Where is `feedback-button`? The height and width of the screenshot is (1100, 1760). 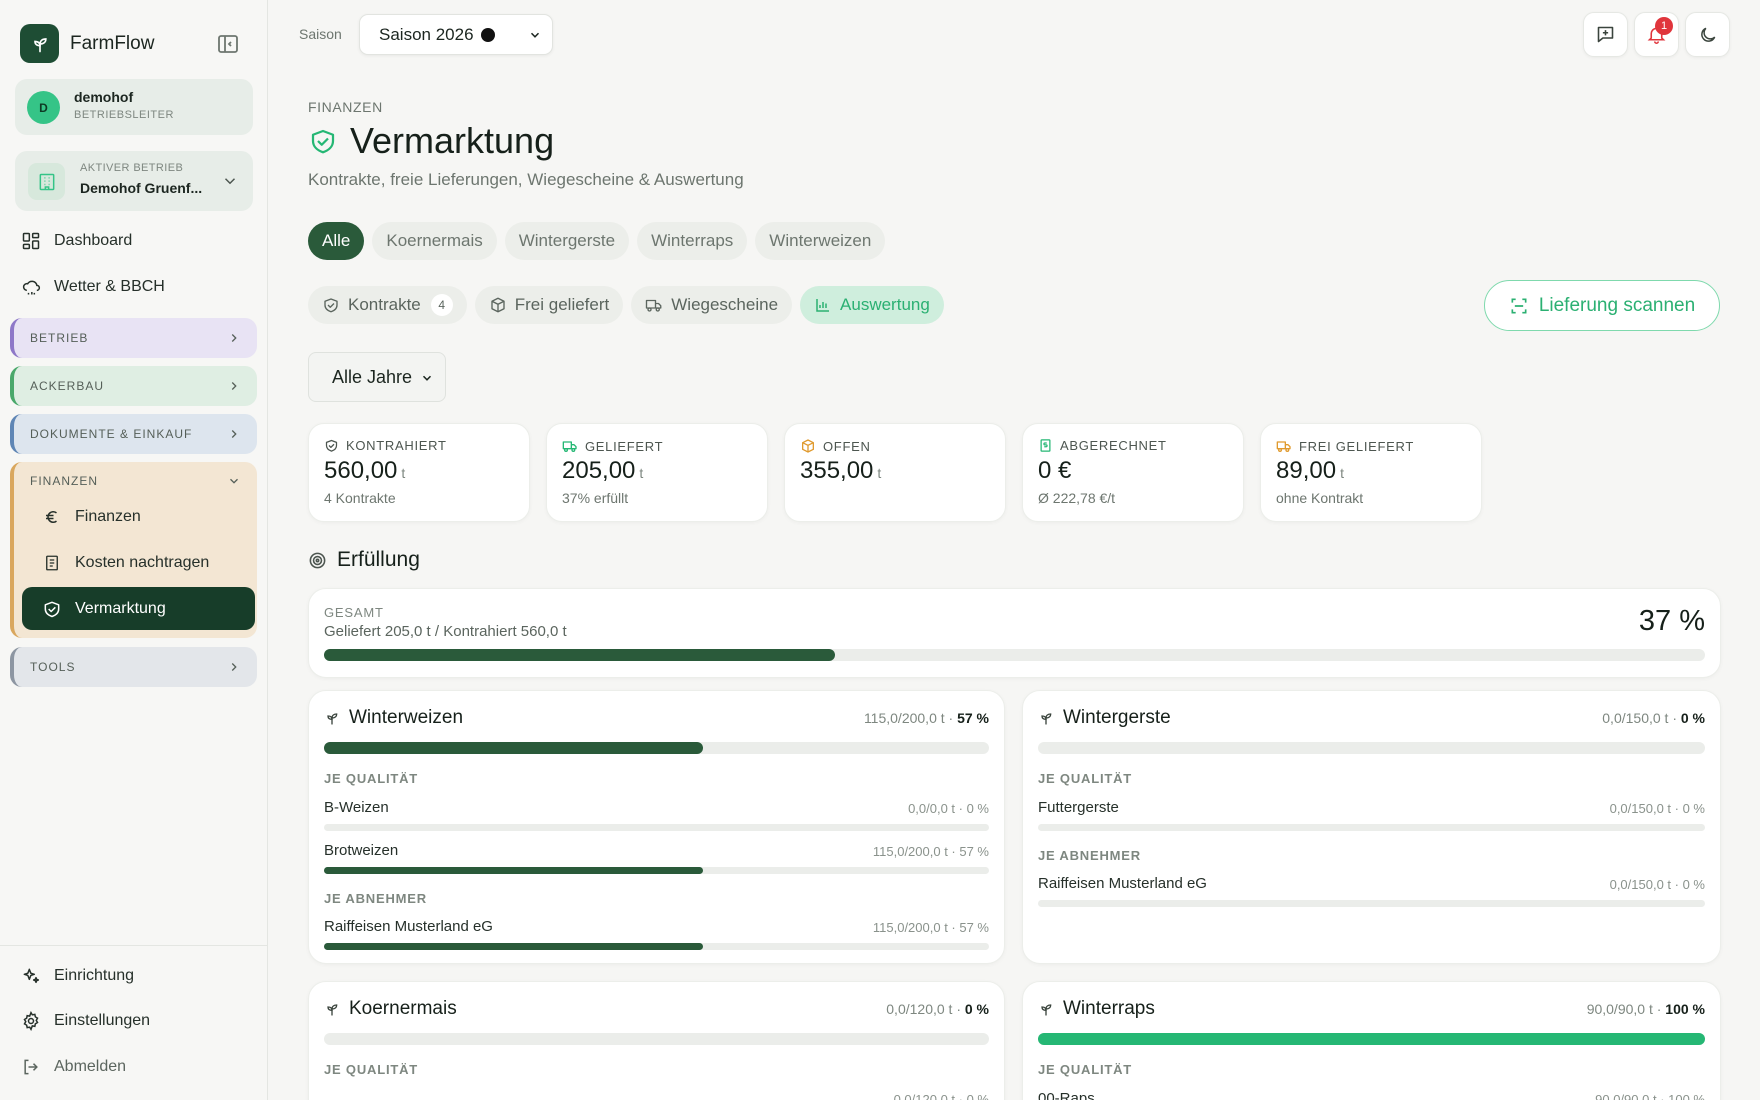 feedback-button is located at coordinates (1605, 34).